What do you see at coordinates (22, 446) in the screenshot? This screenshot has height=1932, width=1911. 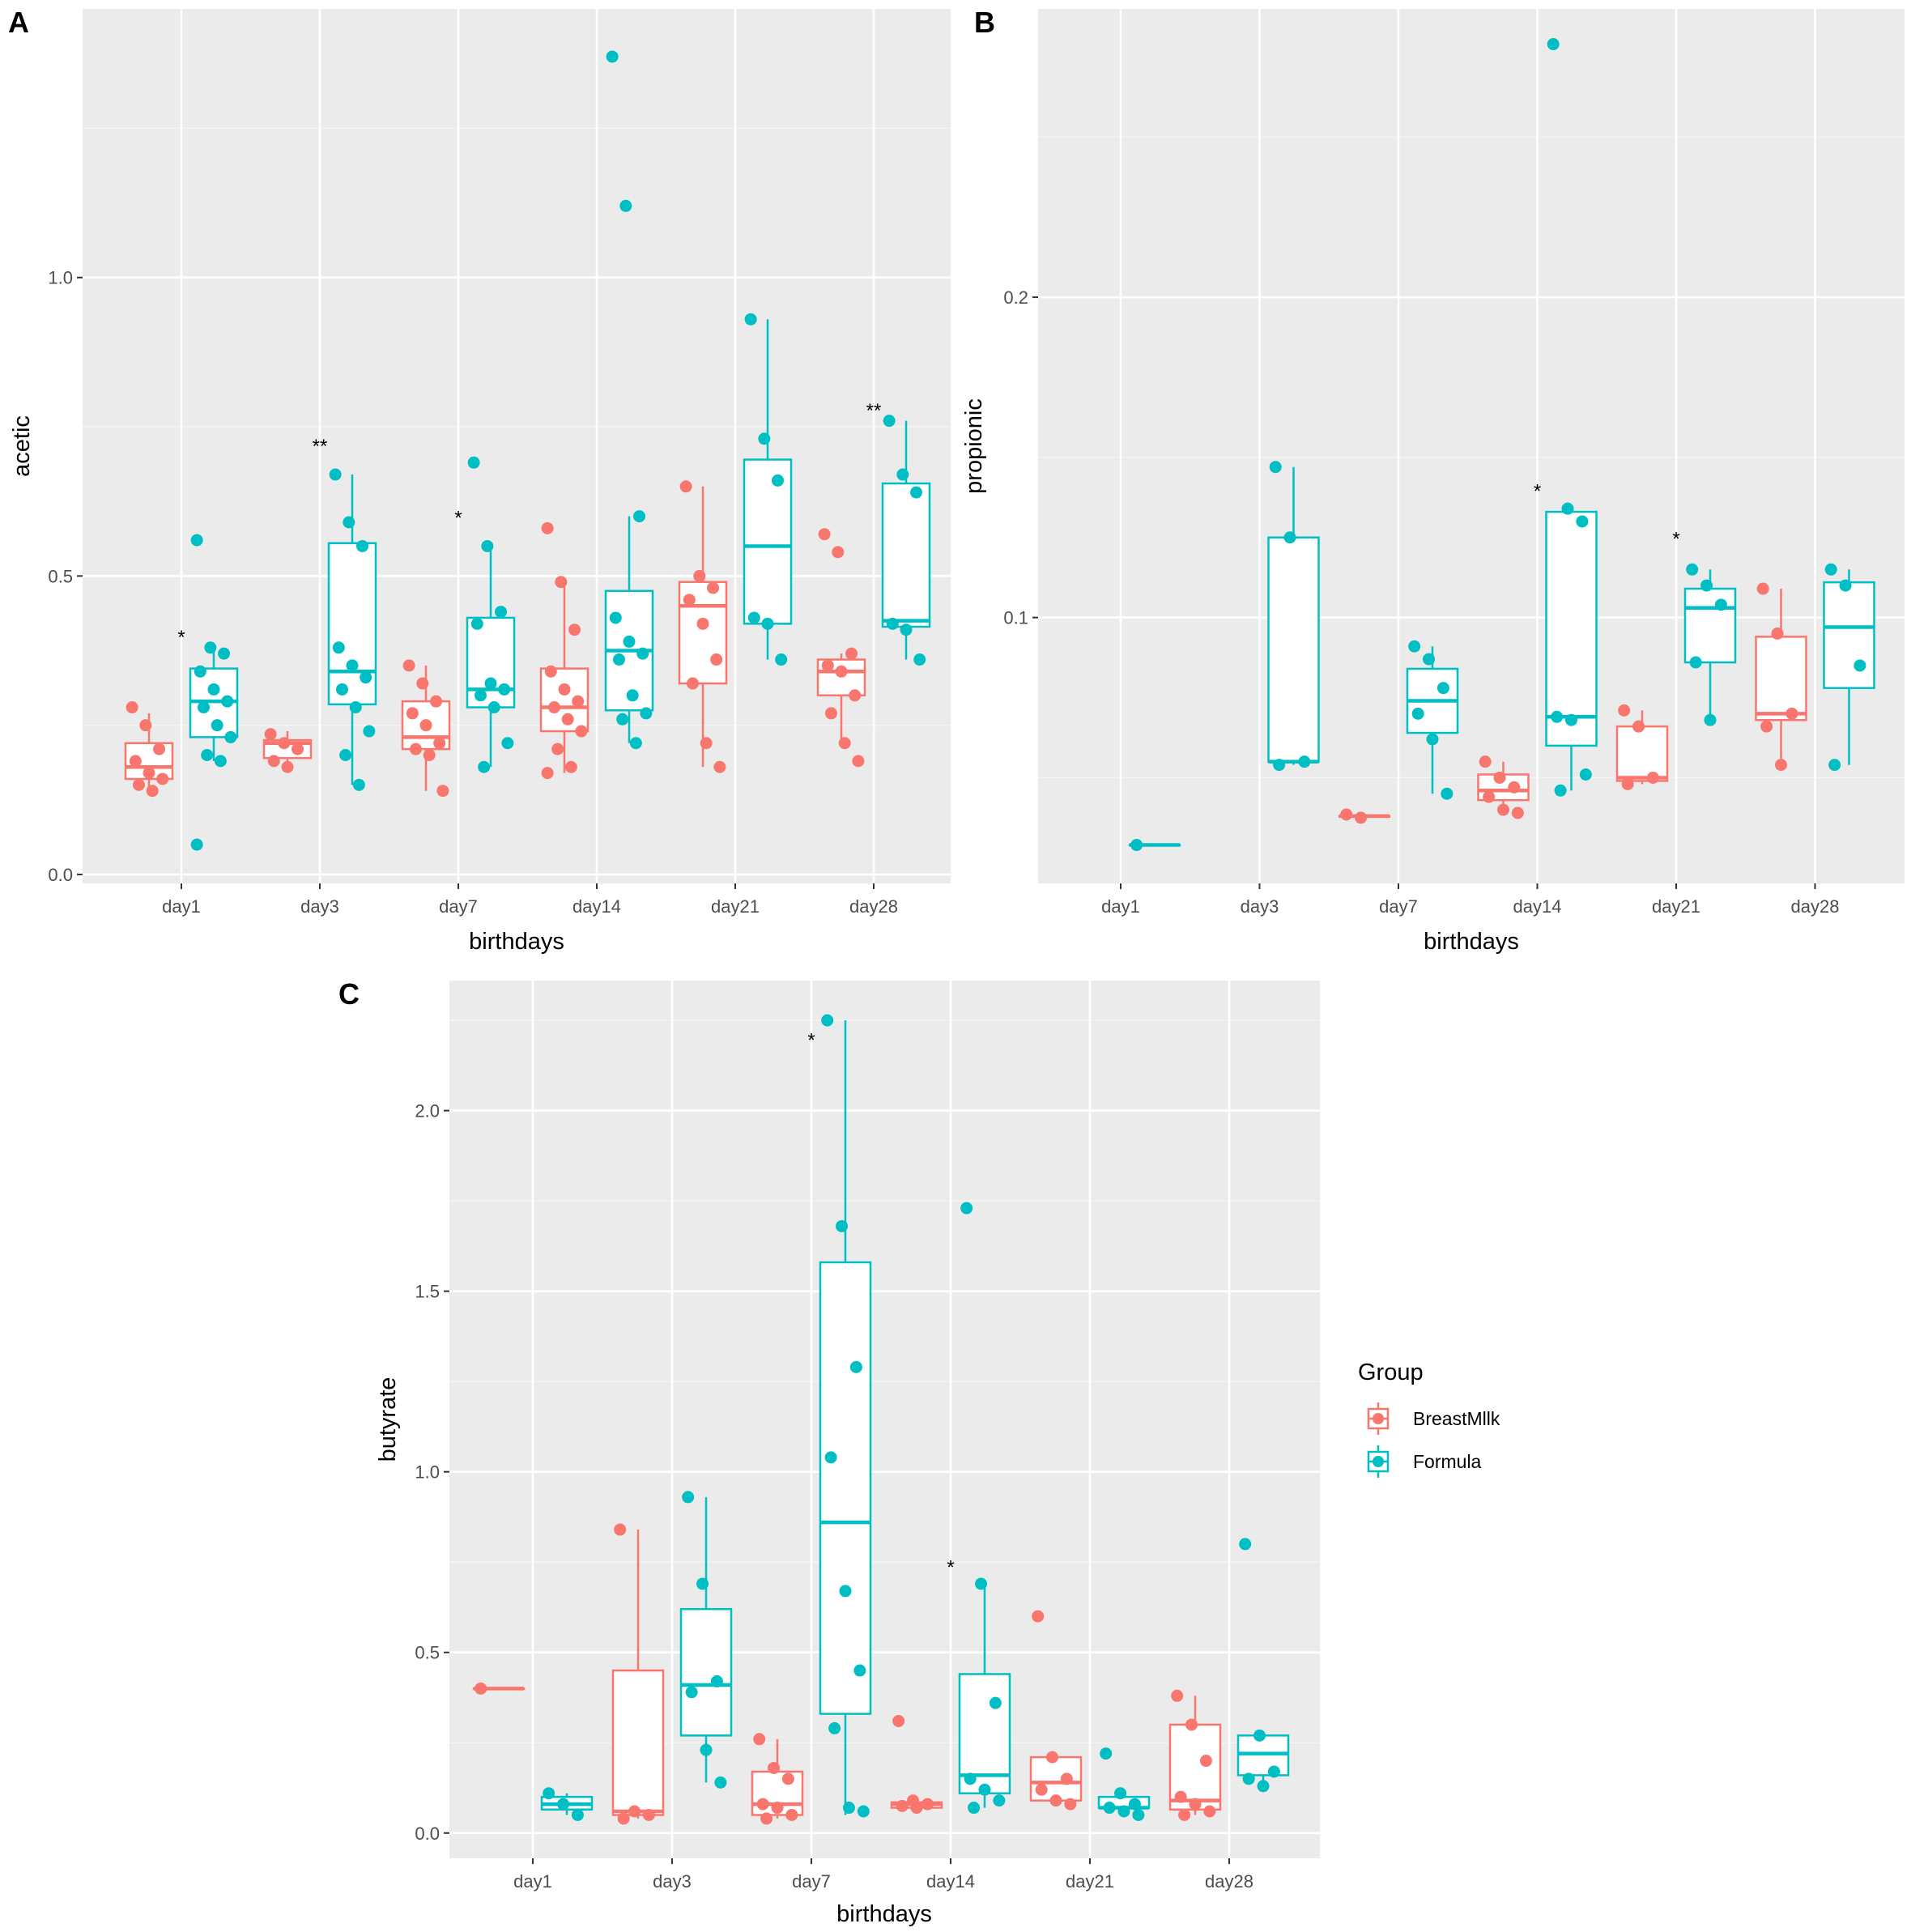 I see `panel-a-y-axis-title: acetic` at bounding box center [22, 446].